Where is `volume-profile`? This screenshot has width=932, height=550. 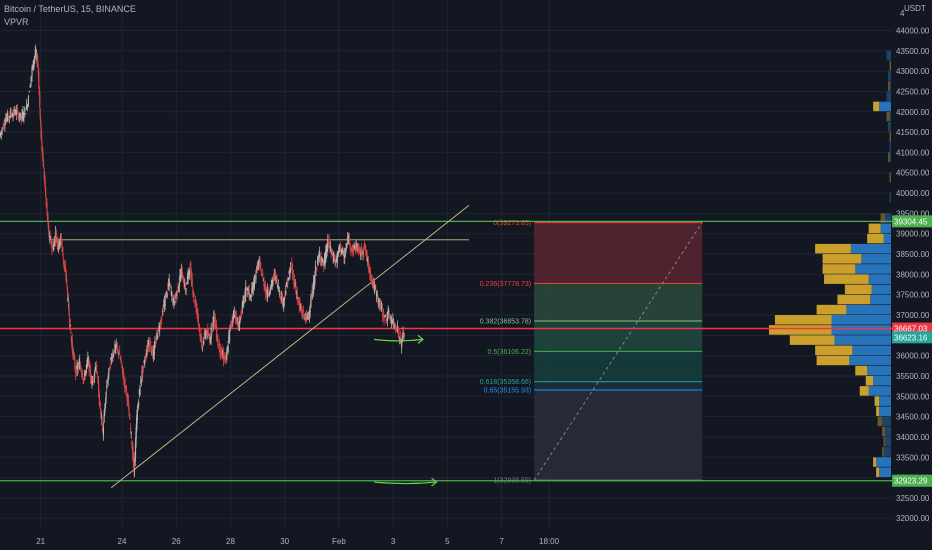
volume-profile is located at coordinates (830, 263).